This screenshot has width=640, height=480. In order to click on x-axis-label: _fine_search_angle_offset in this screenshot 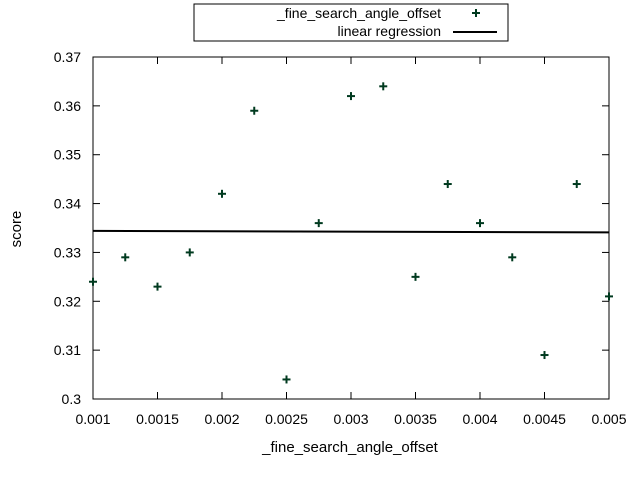, I will do `click(350, 447)`.